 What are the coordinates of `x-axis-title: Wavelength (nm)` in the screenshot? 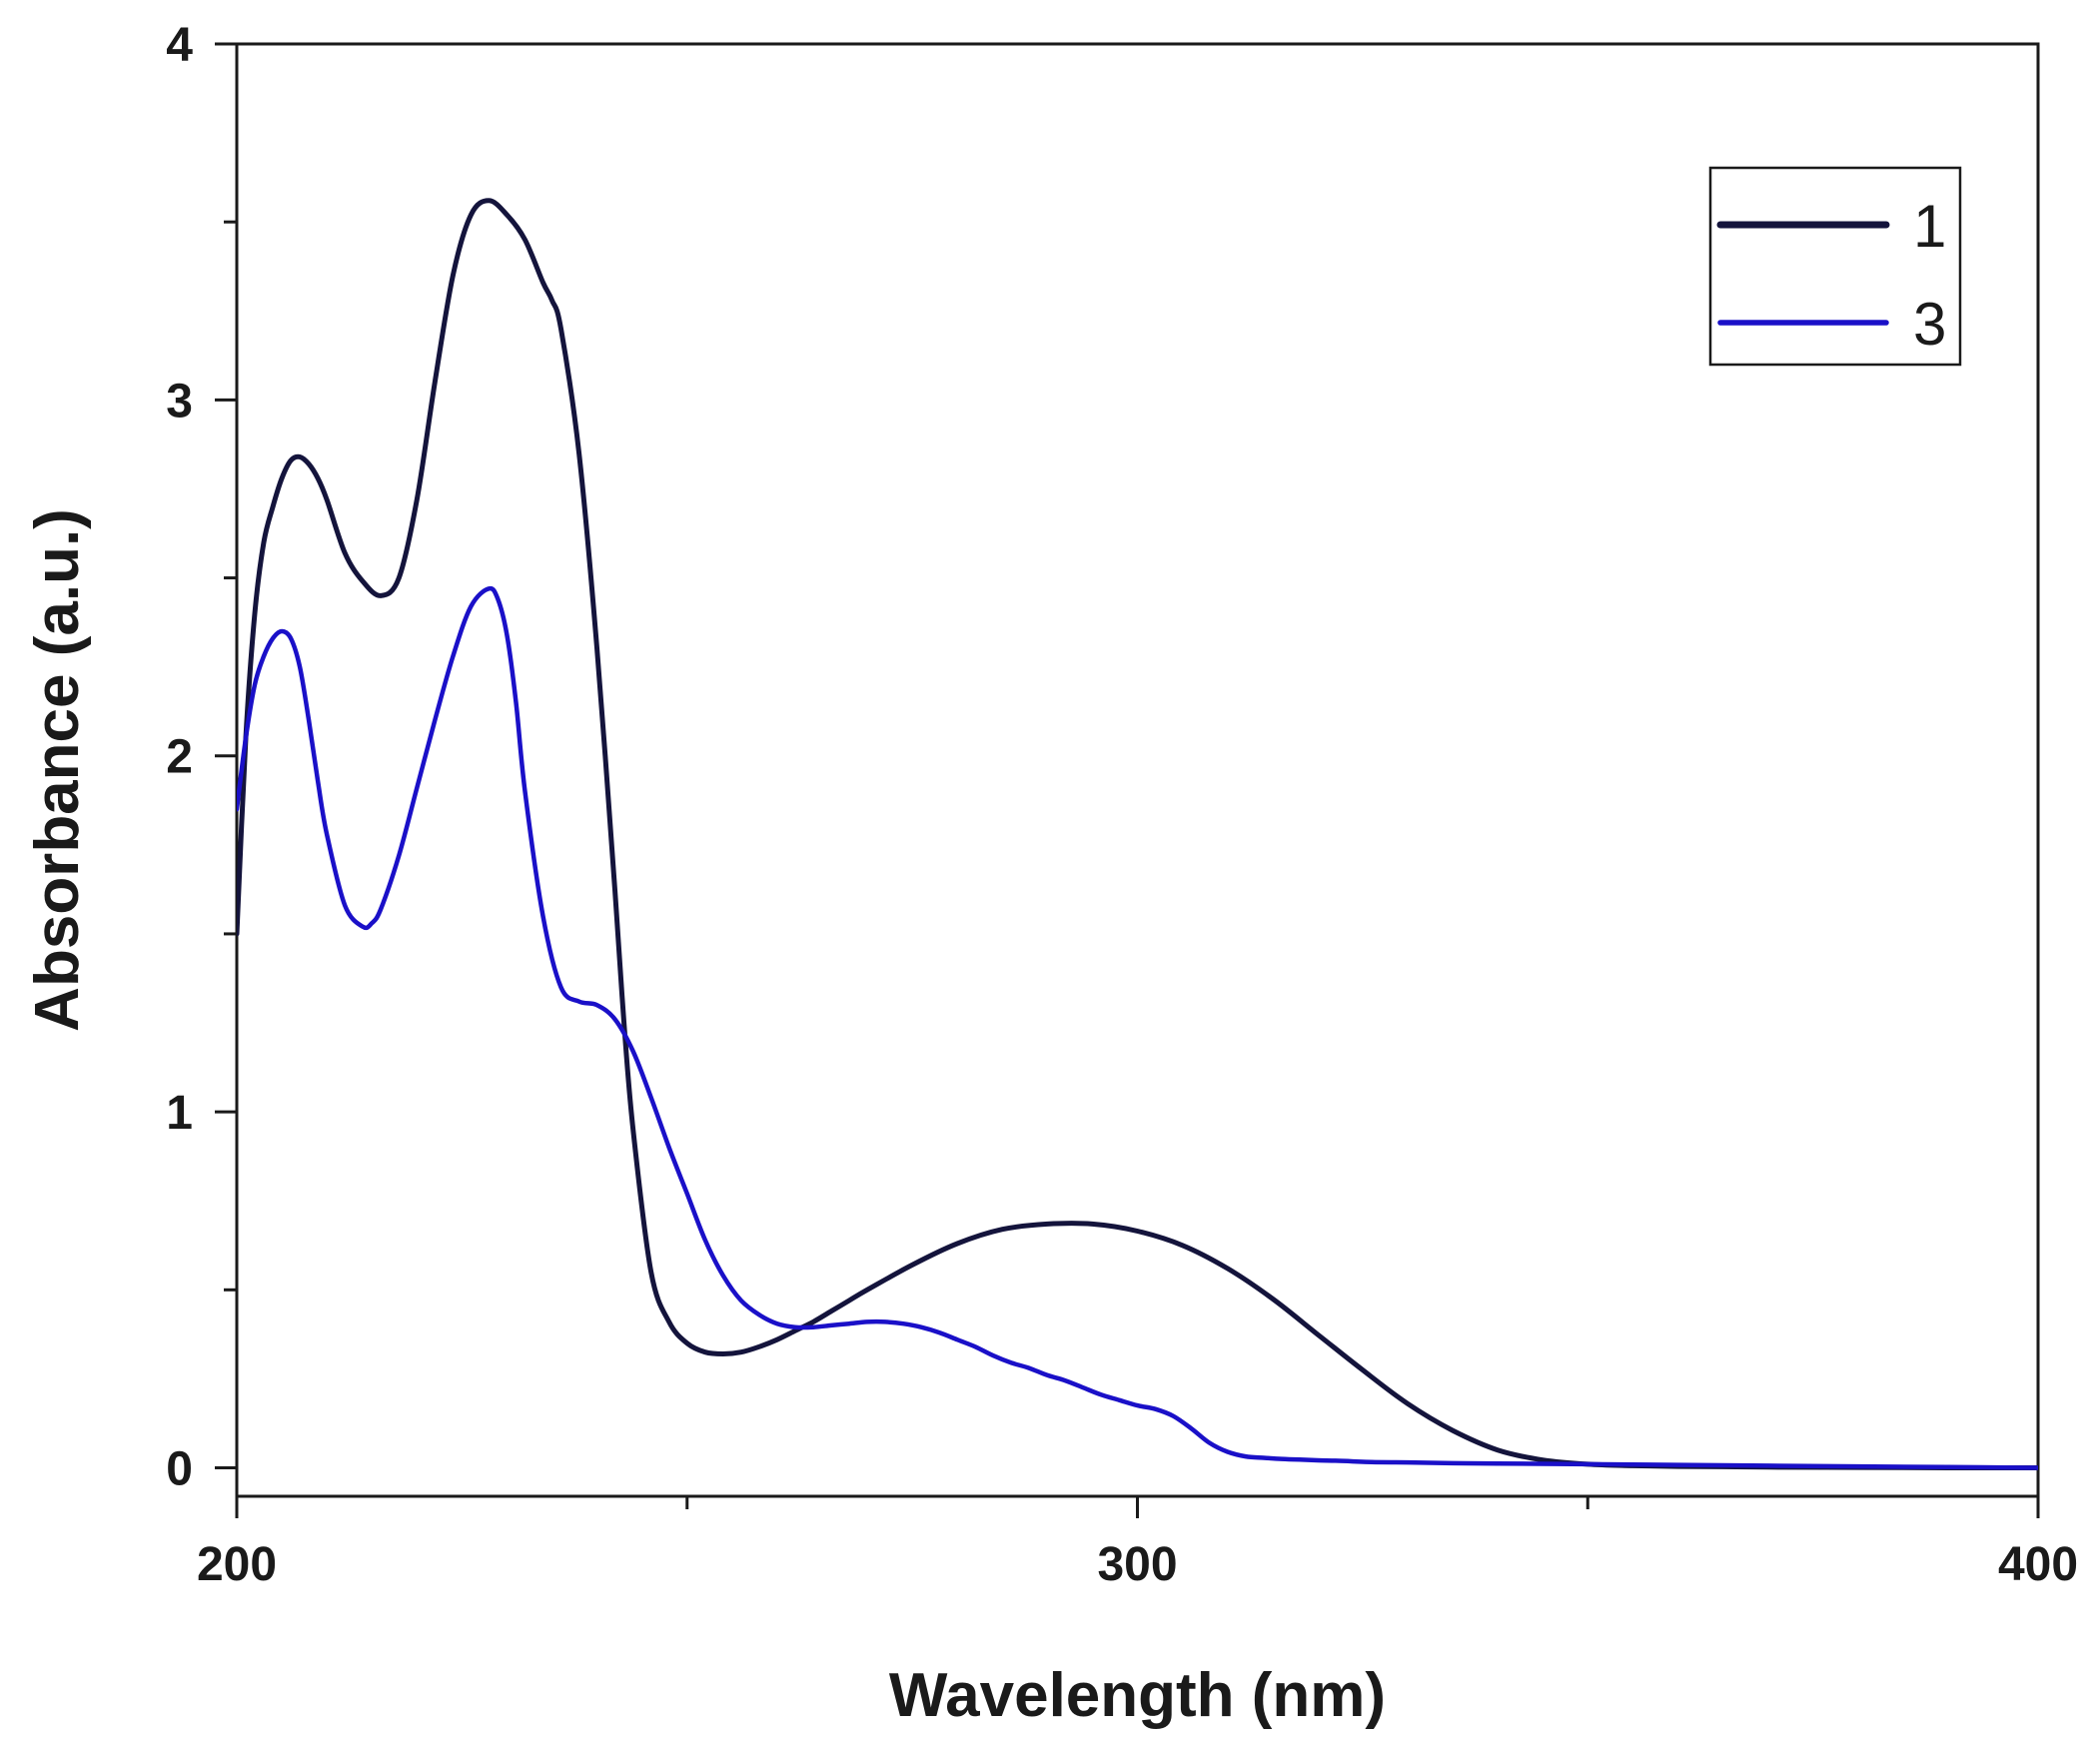 It's located at (1138, 1695).